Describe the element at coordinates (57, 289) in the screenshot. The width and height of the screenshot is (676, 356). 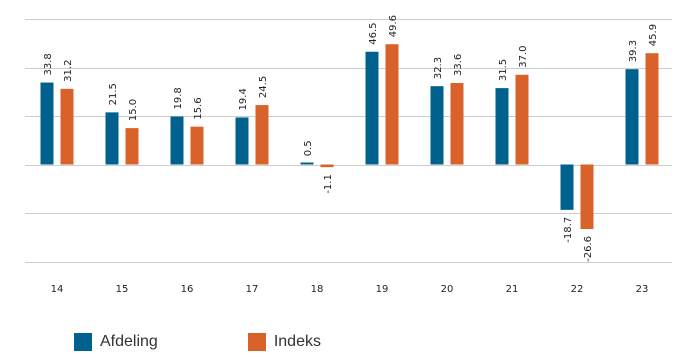
I see `x-tick-label: 14` at that location.